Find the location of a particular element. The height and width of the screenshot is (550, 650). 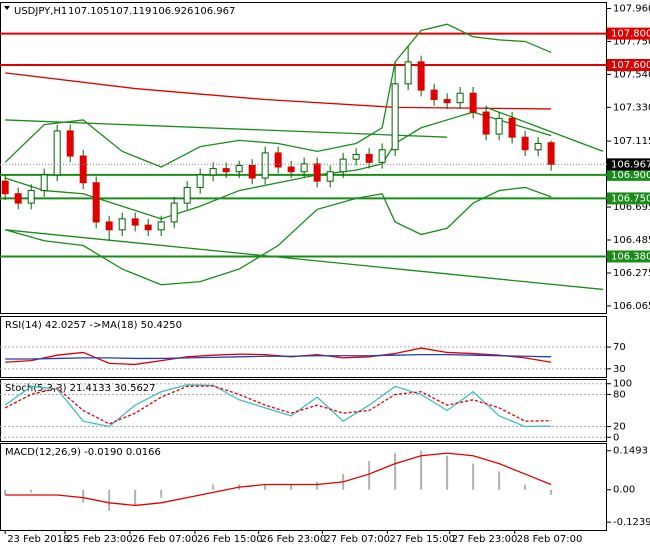

level-label: 107.600 is located at coordinates (630, 65).